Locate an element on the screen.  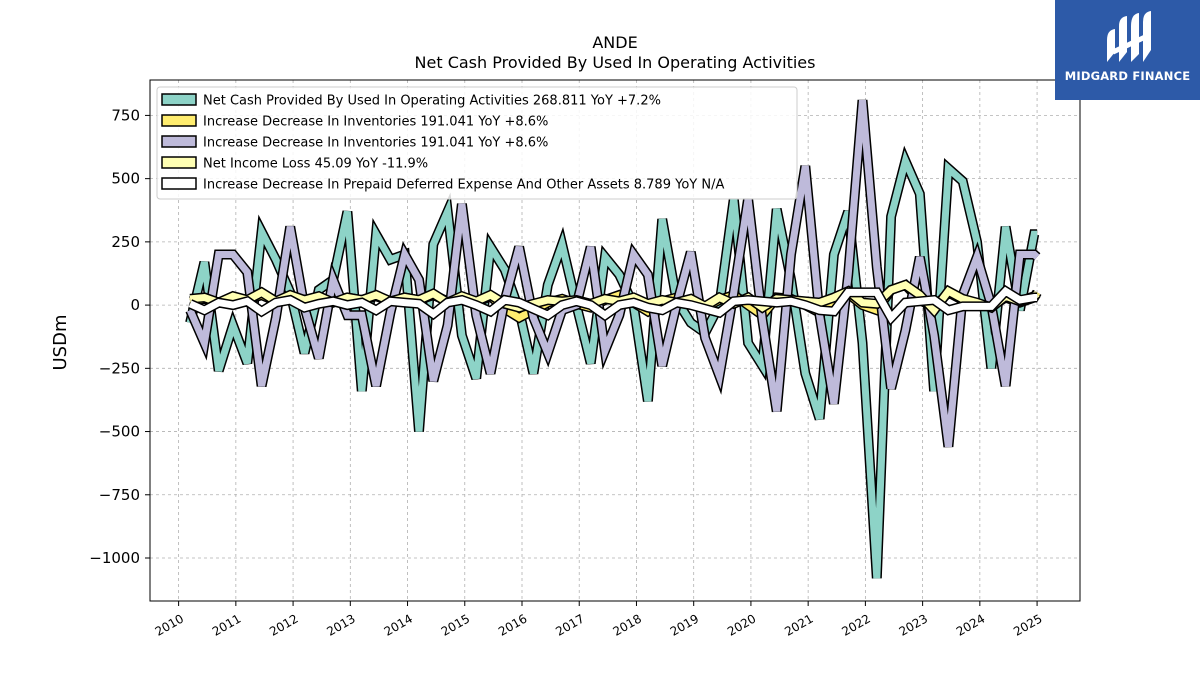
x-tick-label: 2021 is located at coordinates (798, 624).